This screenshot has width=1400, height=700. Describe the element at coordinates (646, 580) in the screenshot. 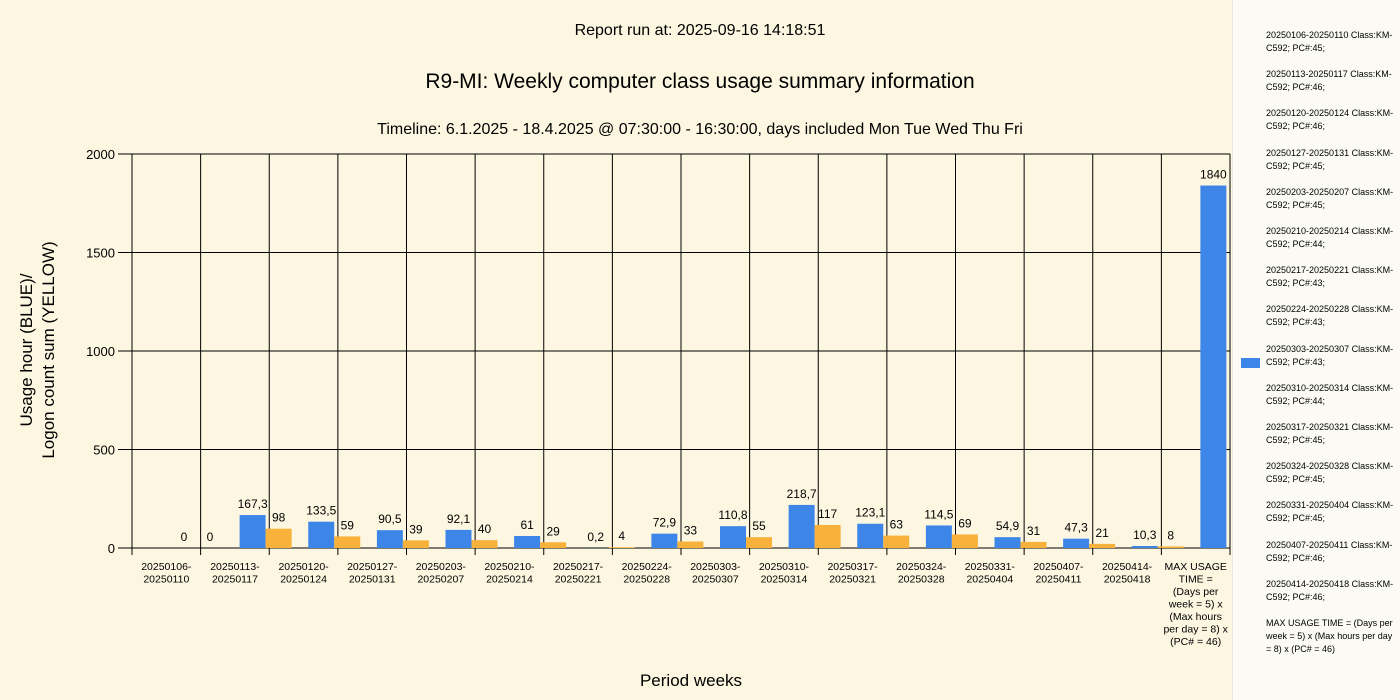

I see `x-tick-label: 20250228` at that location.